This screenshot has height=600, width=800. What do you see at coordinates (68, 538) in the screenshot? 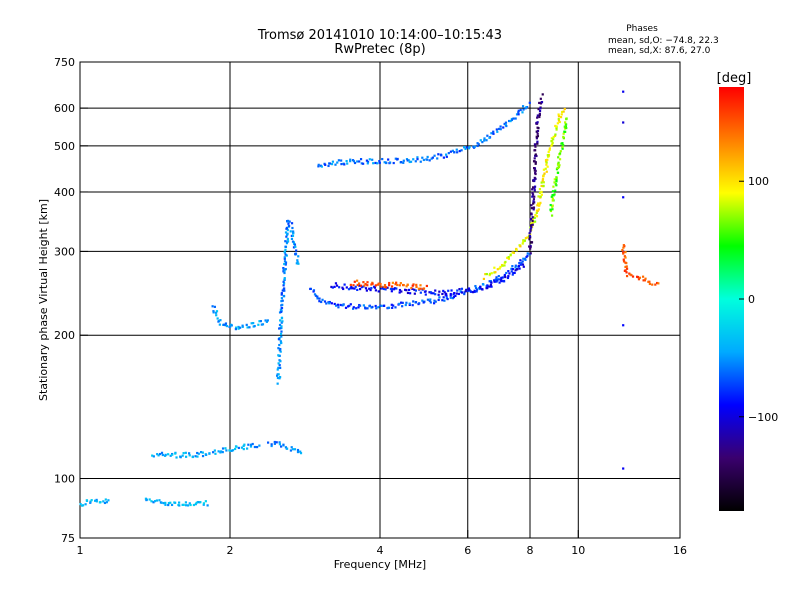
I see `y-tick-label: 75` at bounding box center [68, 538].